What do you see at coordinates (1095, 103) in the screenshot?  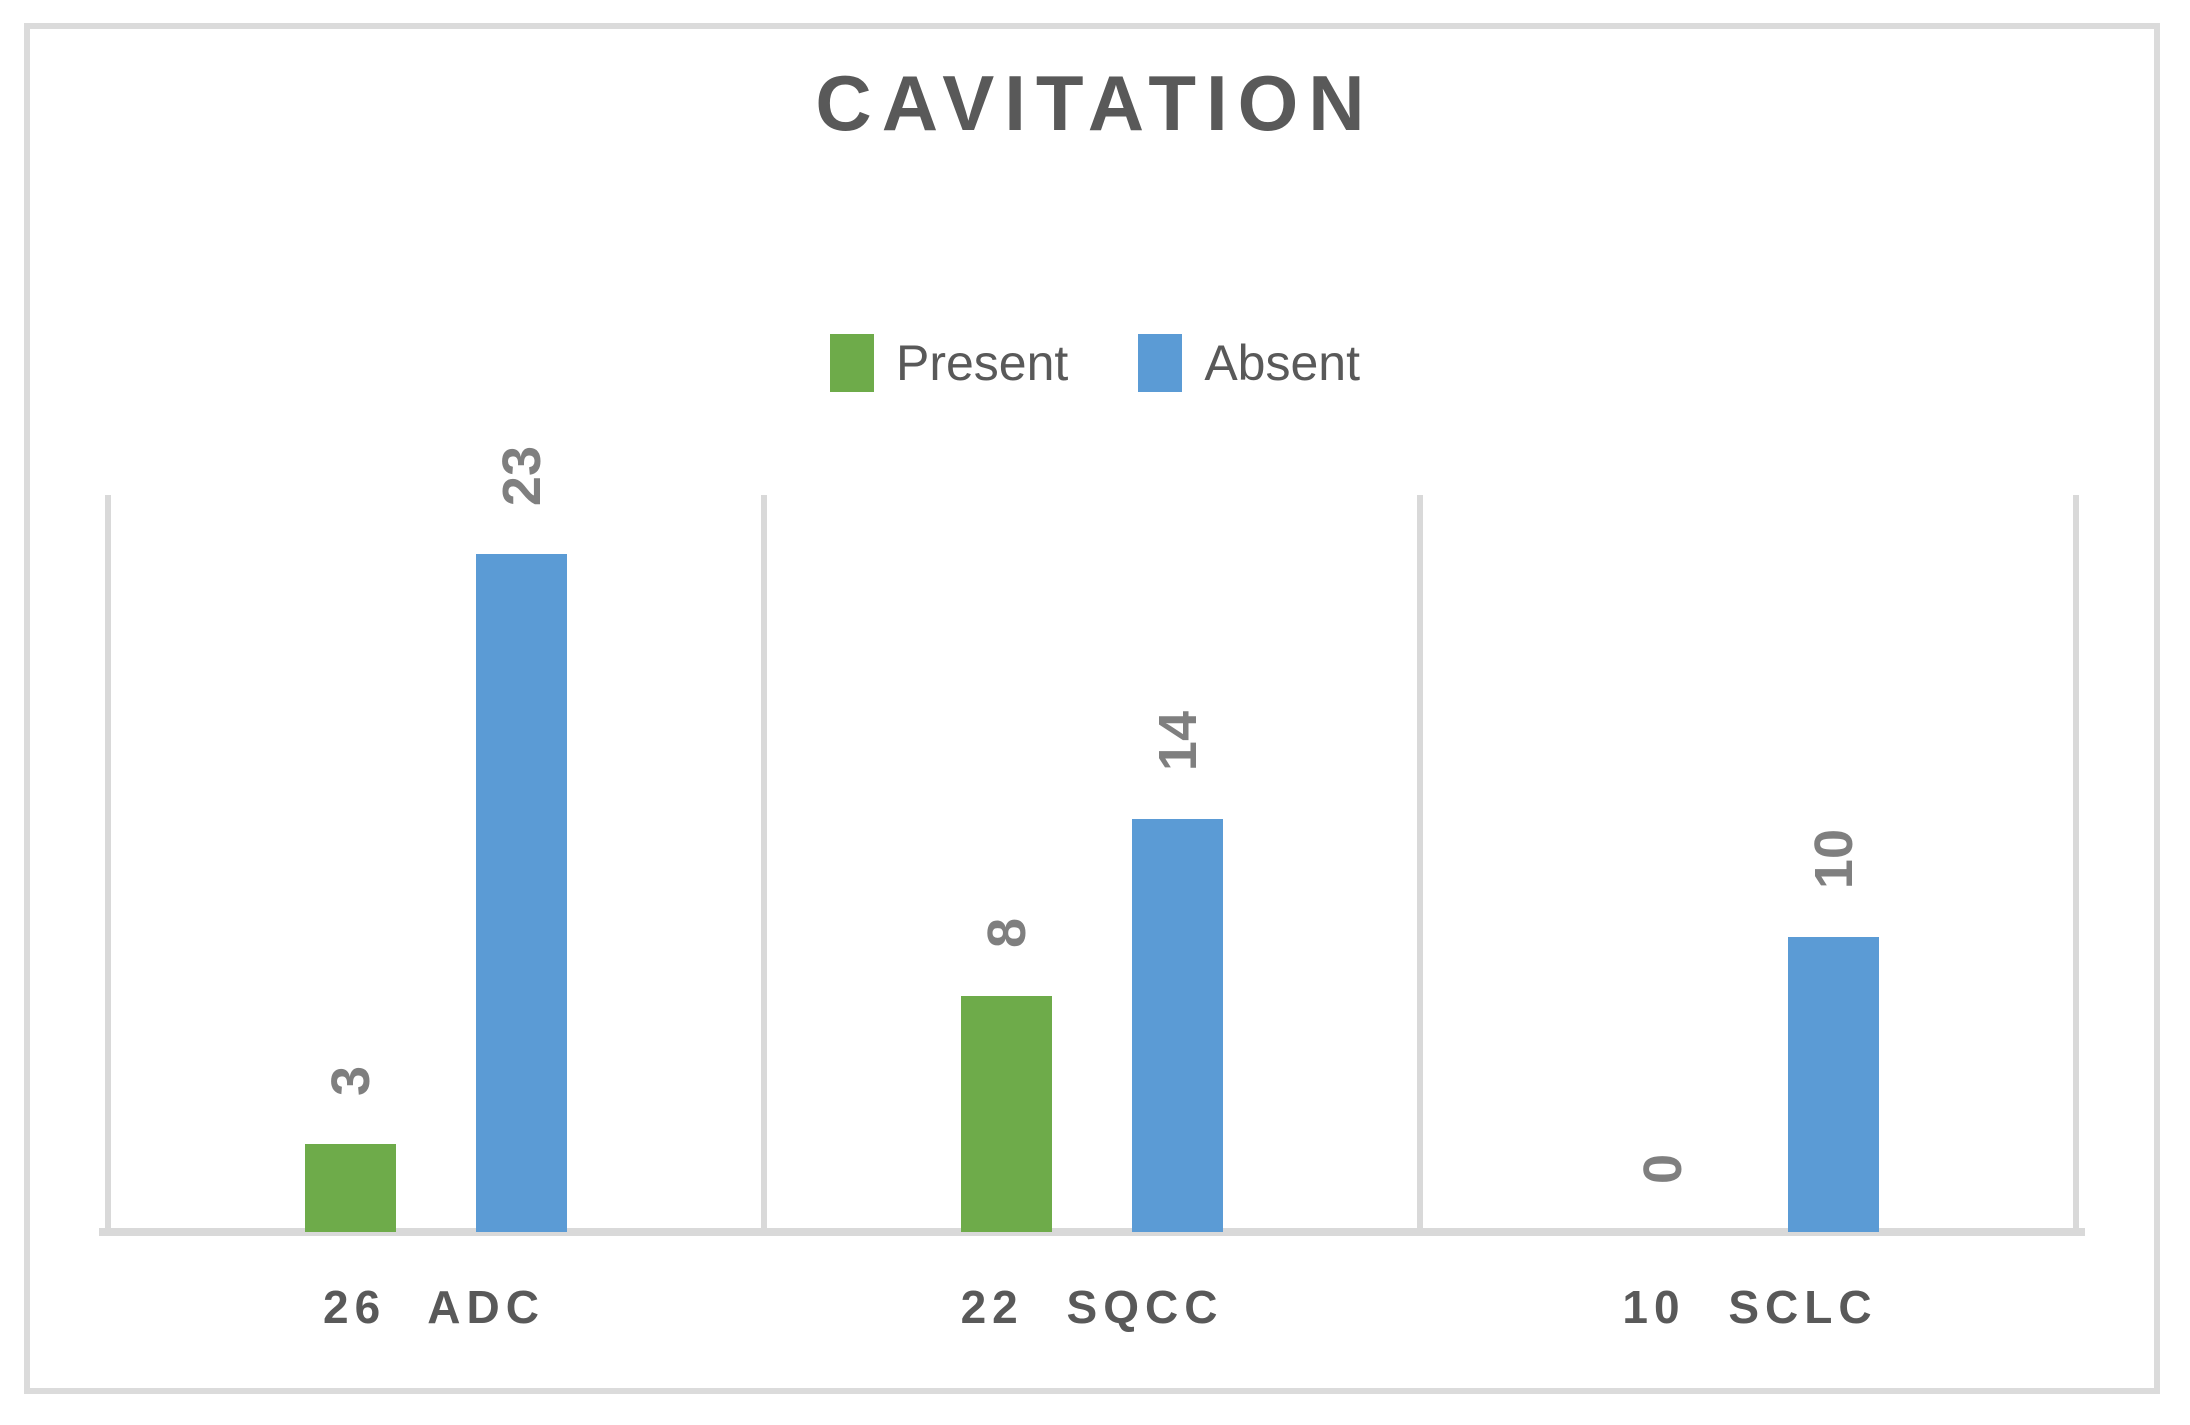 I see `chart-title: CAVITATION` at bounding box center [1095, 103].